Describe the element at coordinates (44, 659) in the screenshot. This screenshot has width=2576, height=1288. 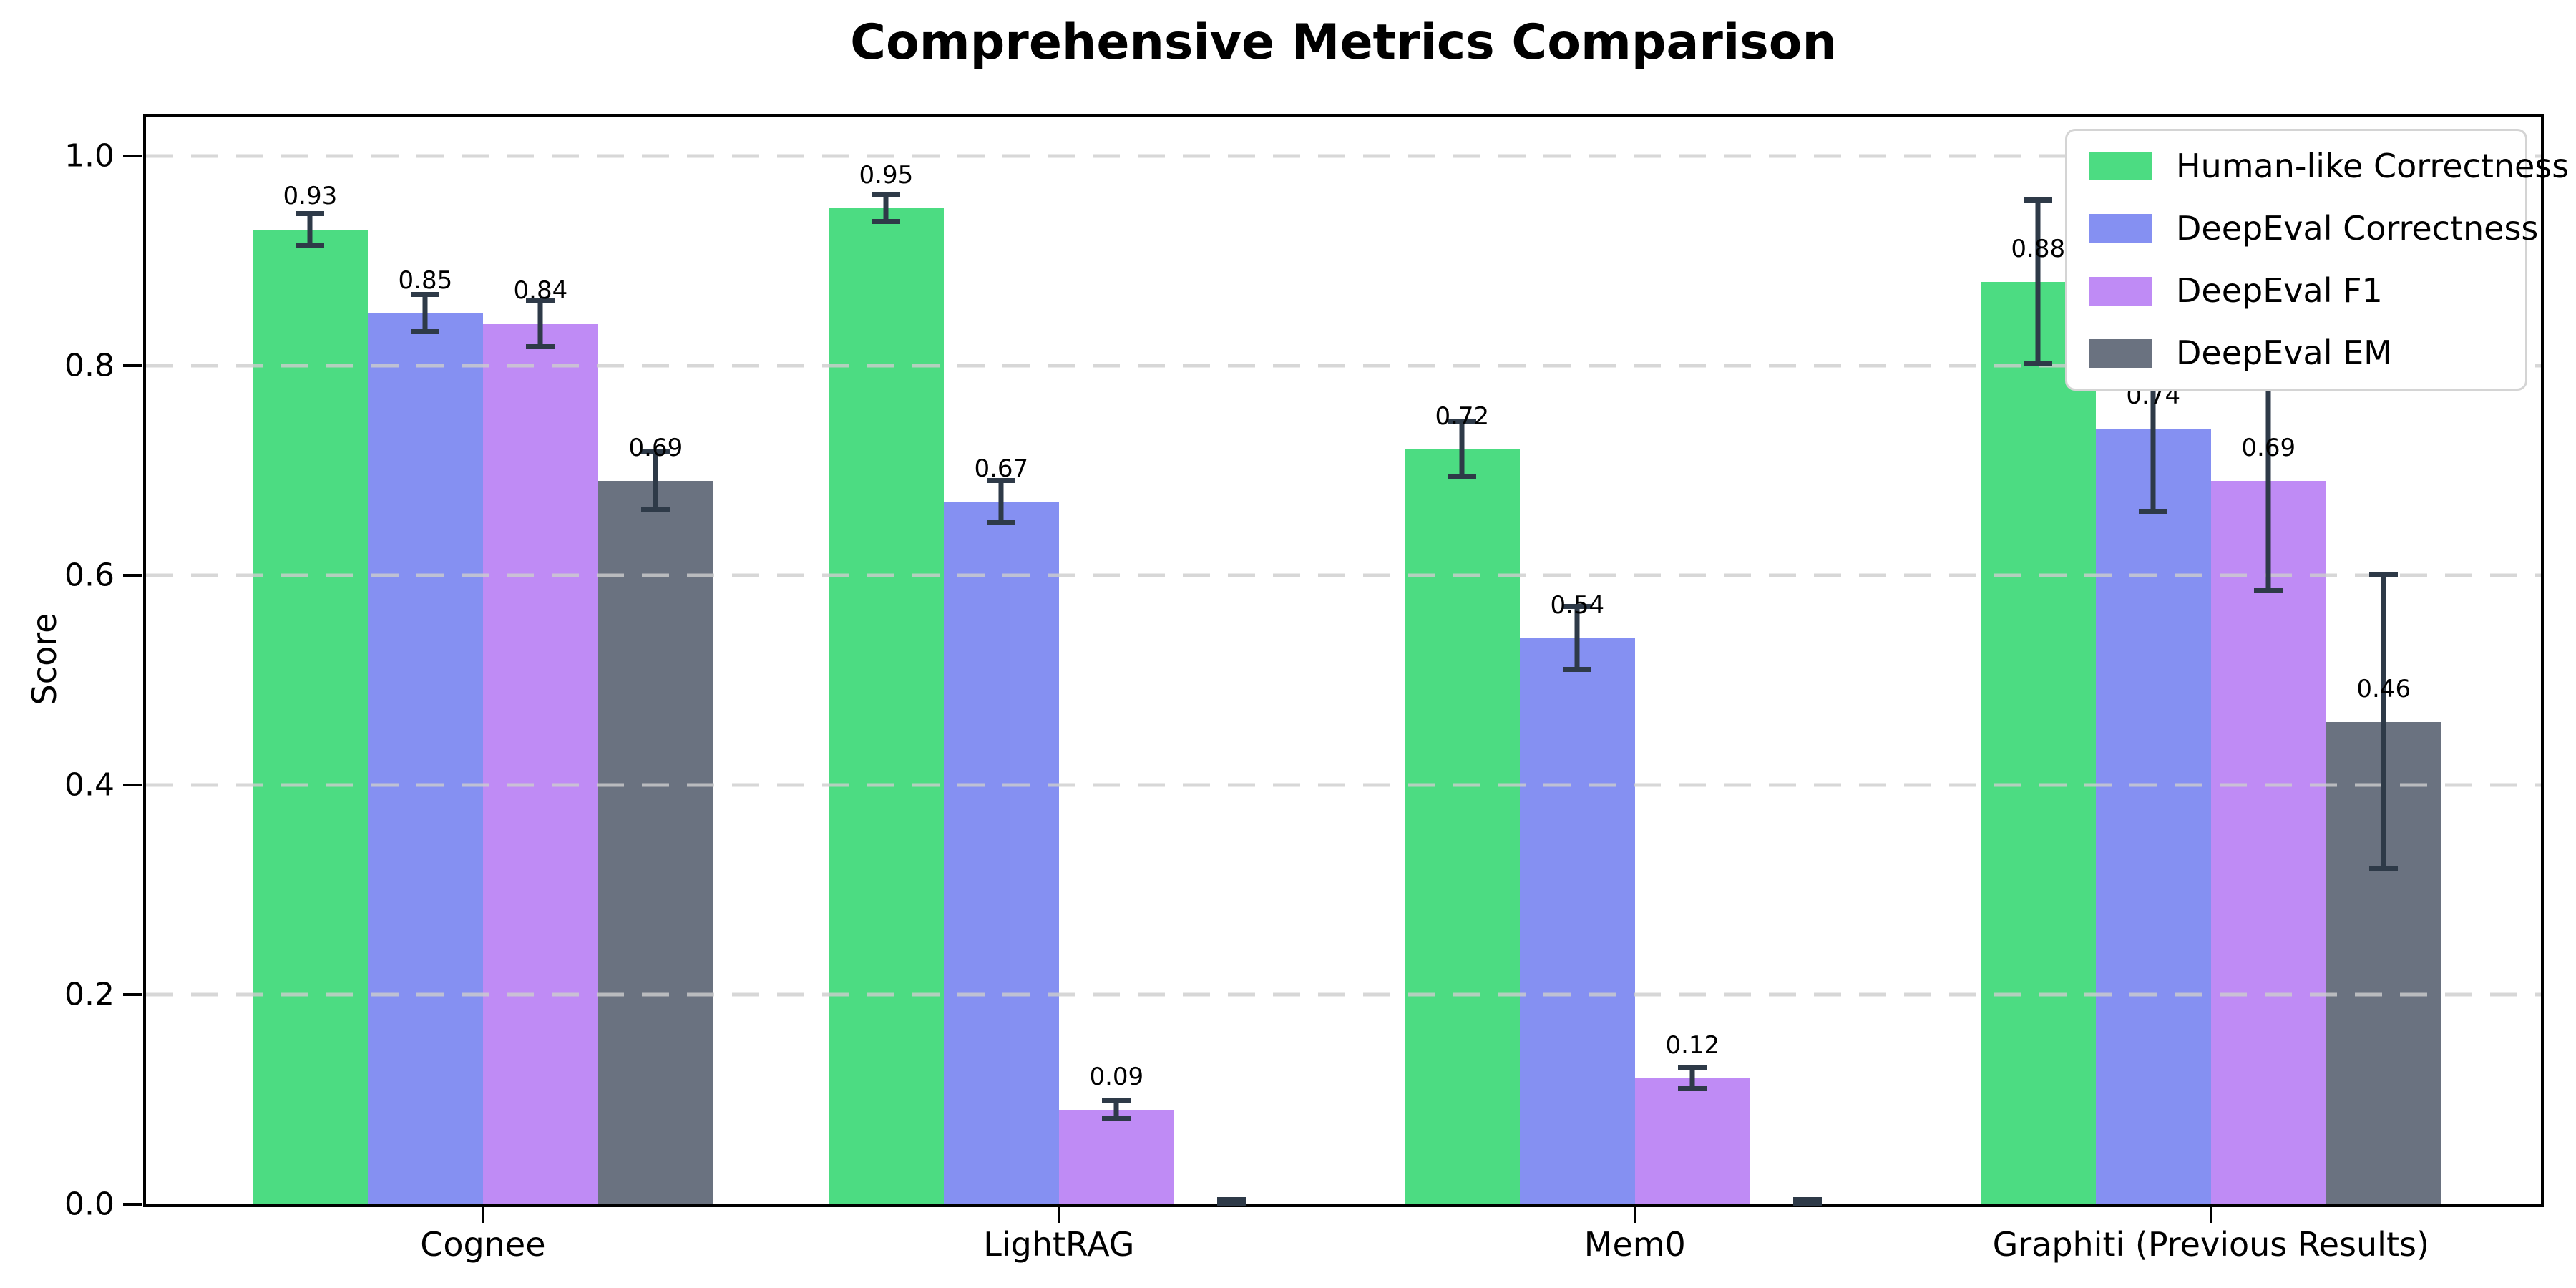
I see `y-axis-label: Score` at that location.